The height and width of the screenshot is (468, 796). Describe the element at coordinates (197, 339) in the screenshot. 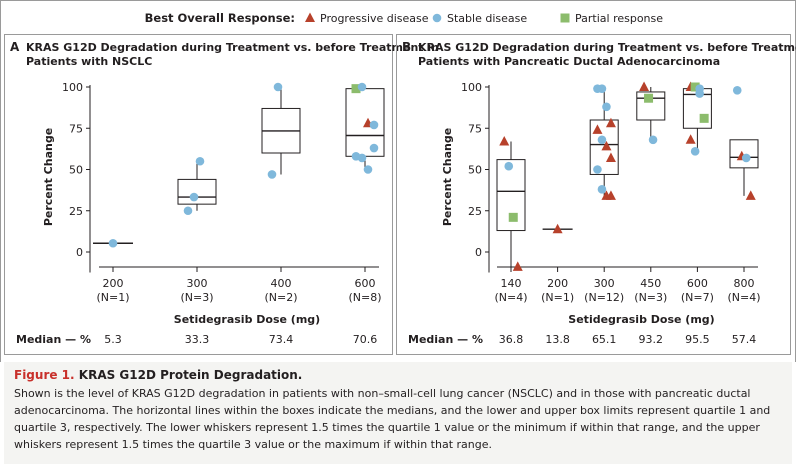

I see `median-value: 33.3` at that location.